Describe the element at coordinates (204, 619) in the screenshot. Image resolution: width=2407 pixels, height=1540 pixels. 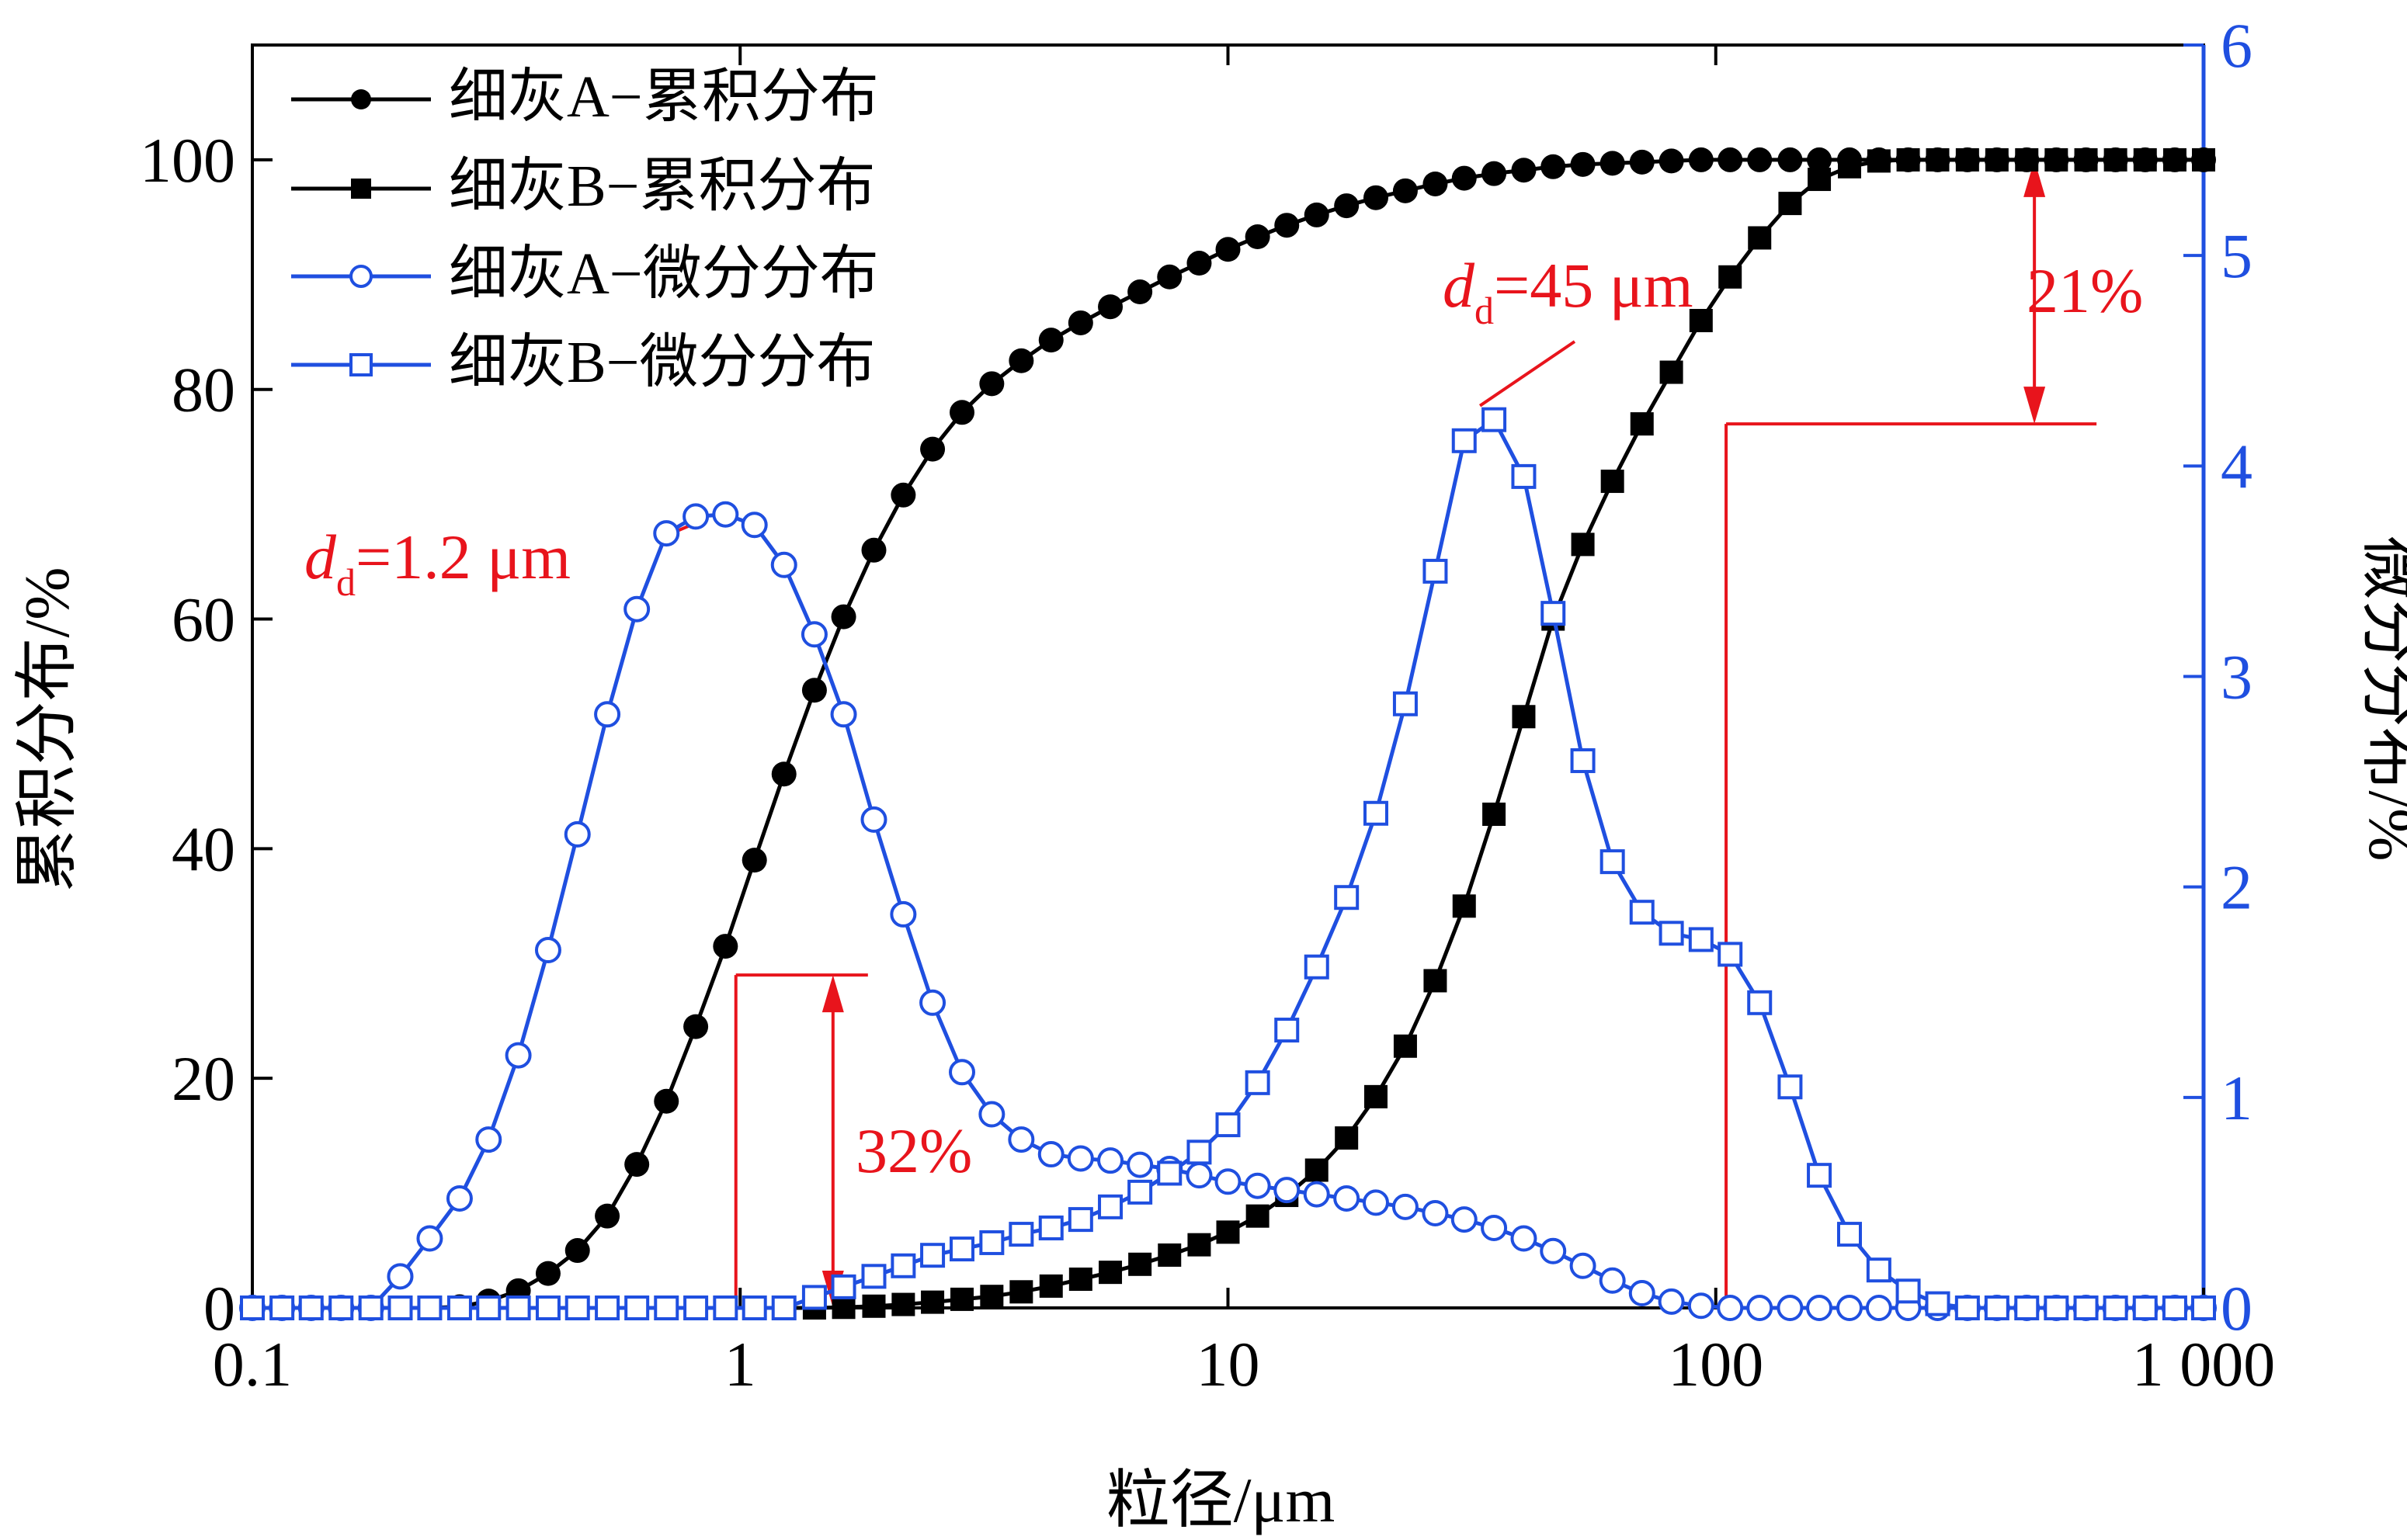
I see `y-left-tick-label: 60` at that location.